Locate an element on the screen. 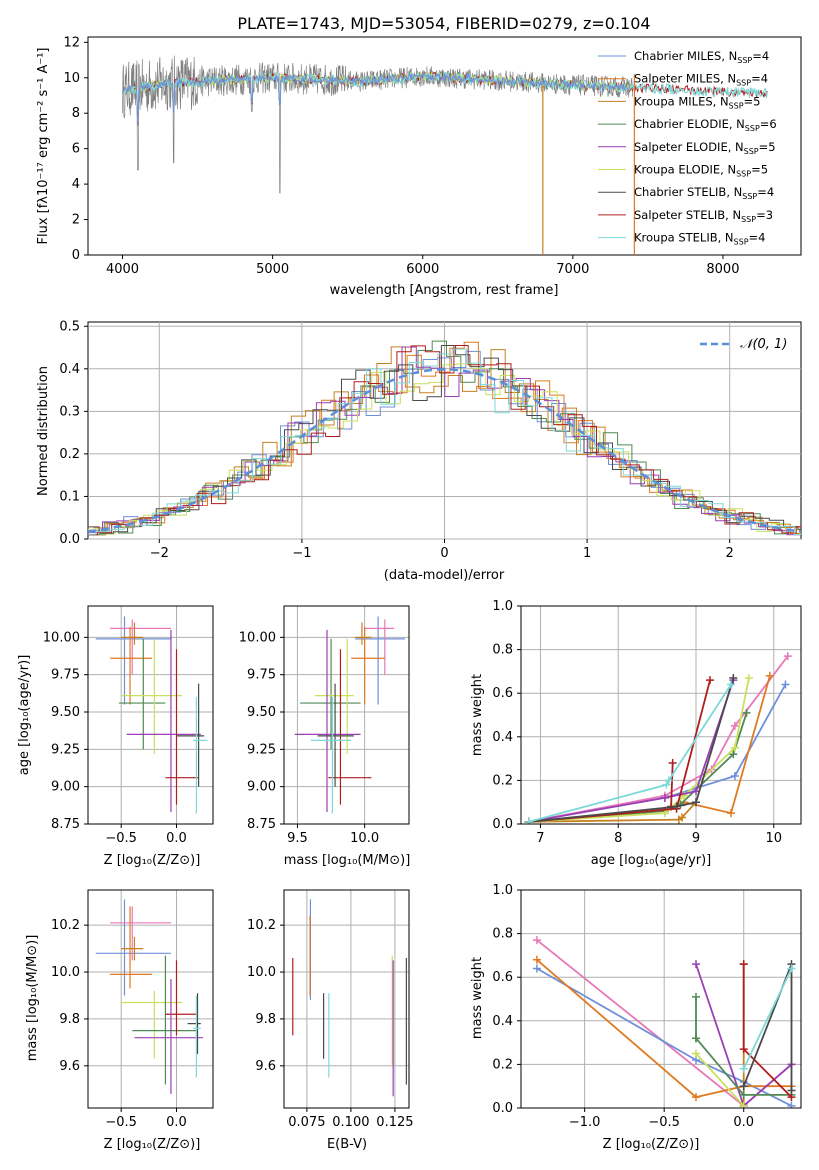 Image resolution: width=819 pixels, height=1170 pixels. xtick-label: 8 is located at coordinates (618, 838).